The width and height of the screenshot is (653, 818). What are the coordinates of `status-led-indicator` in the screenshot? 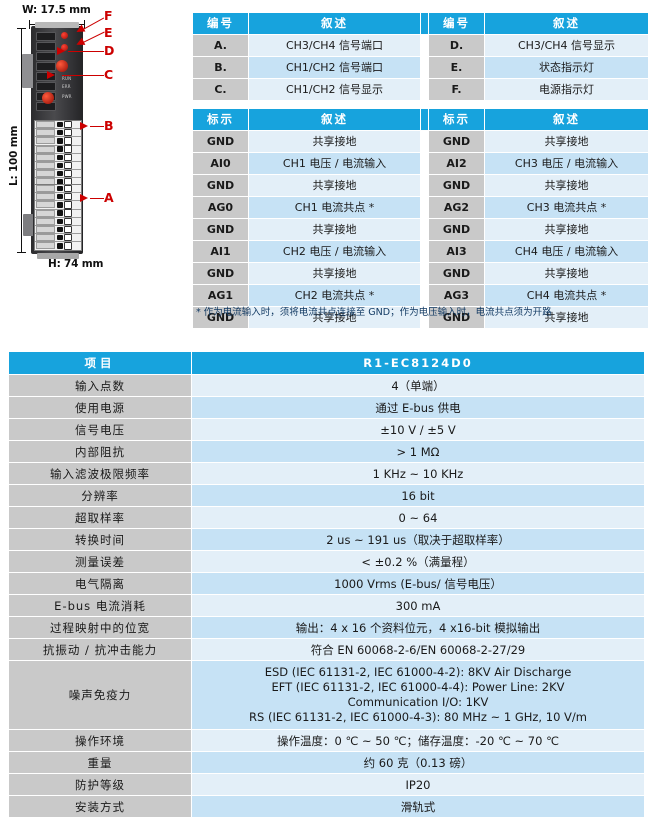 It's located at (64, 47).